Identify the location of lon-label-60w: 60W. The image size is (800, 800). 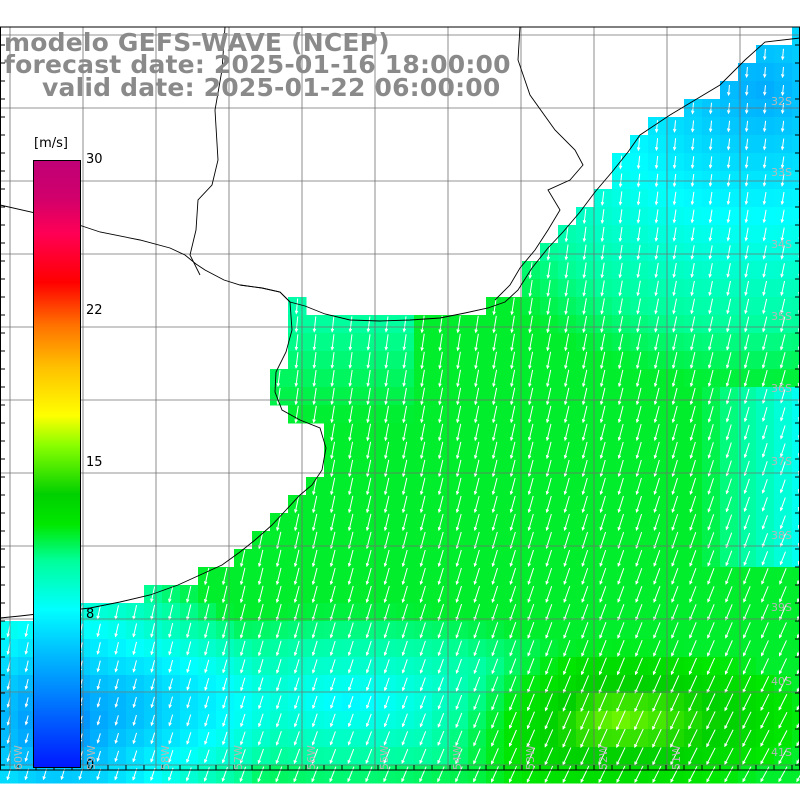
(18, 757).